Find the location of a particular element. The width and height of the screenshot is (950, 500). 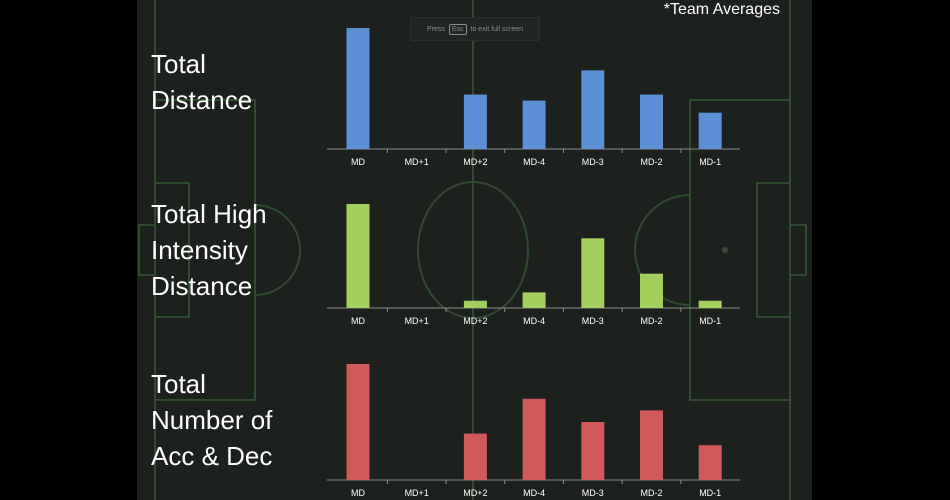

bar-chart-2: MD MD+1 MD+2 MD-4 MD-3 MD-2 MD-1 is located at coordinates (533, 431).